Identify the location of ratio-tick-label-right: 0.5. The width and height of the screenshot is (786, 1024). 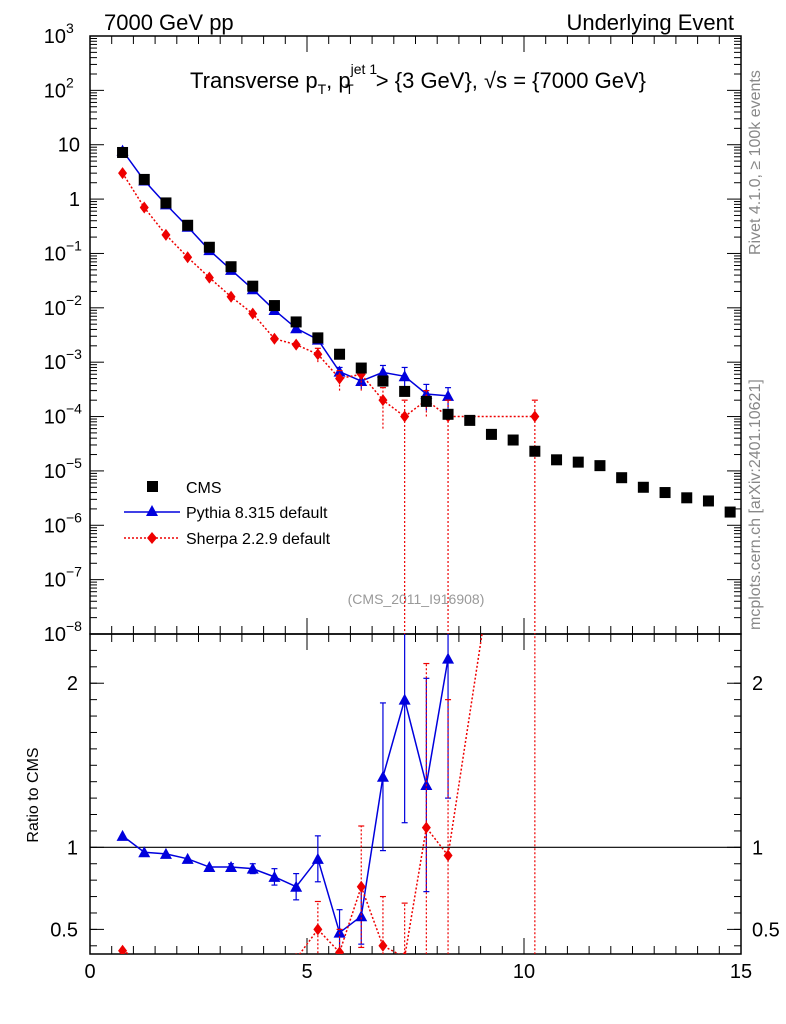
(766, 930).